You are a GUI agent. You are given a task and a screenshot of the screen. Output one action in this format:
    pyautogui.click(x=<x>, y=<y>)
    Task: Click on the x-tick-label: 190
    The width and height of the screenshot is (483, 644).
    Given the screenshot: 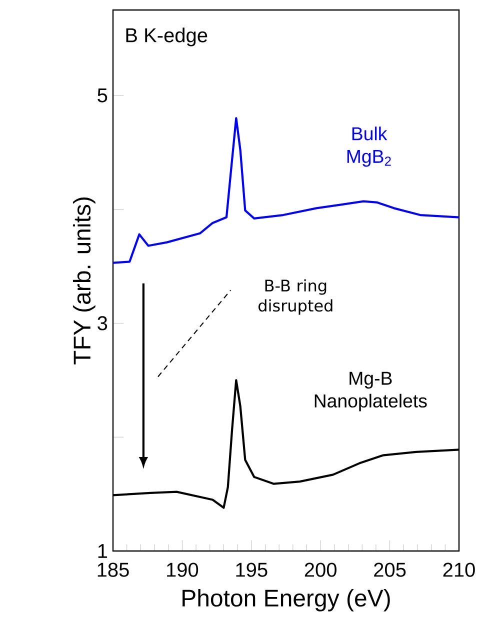 What is the action you would take?
    pyautogui.click(x=182, y=569)
    